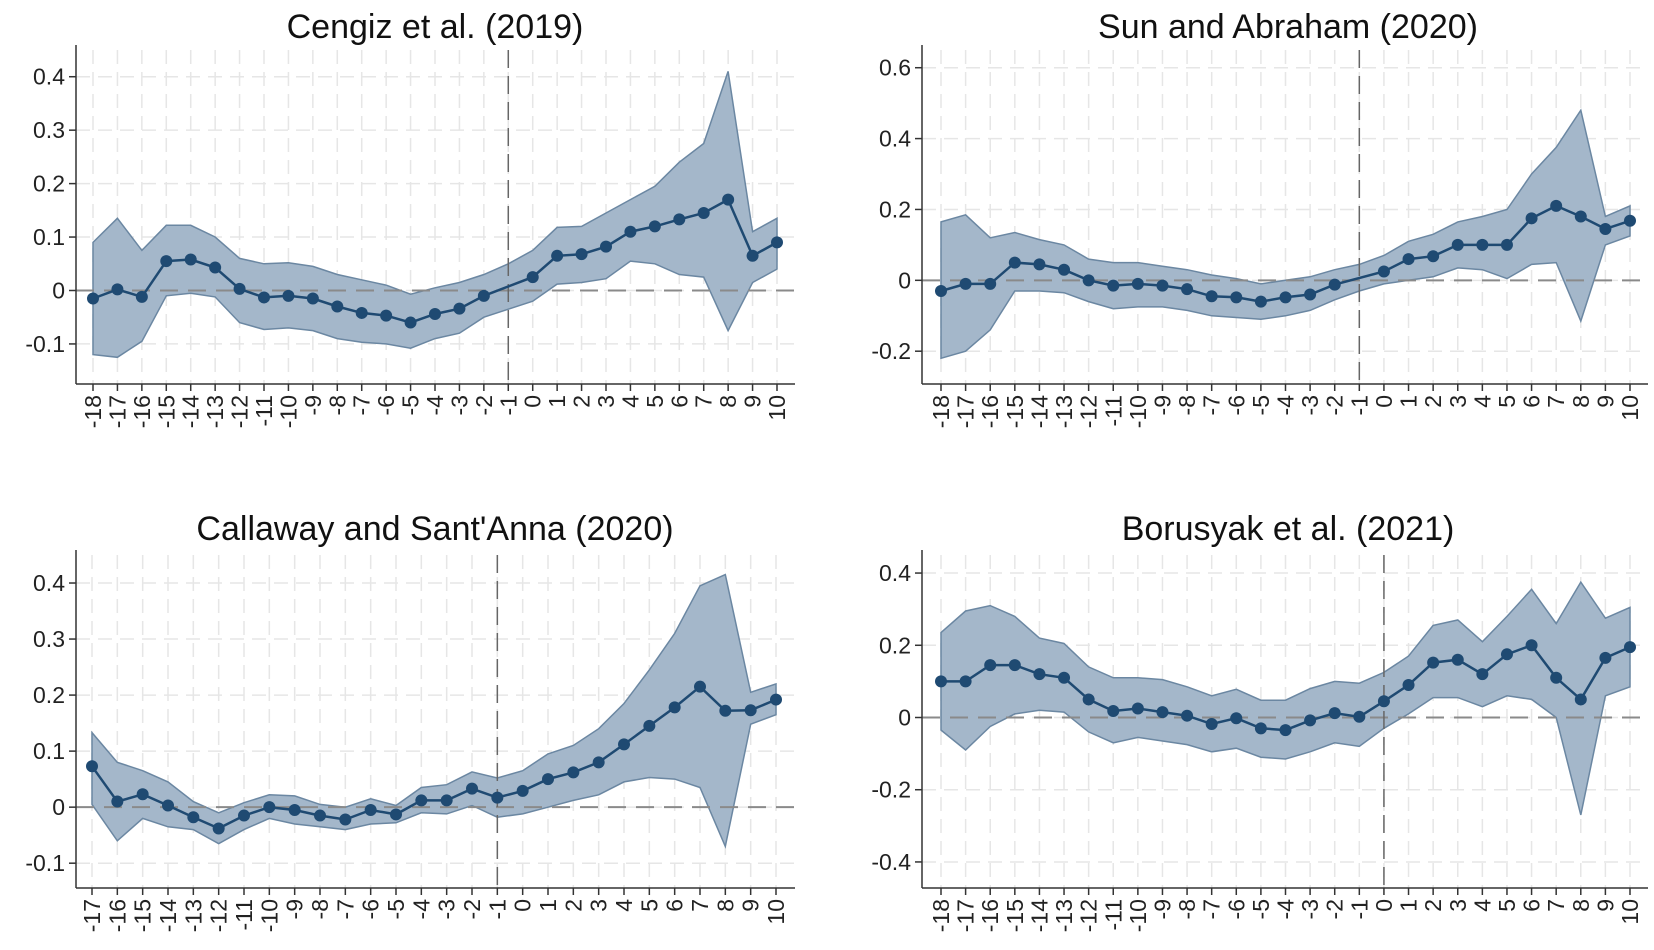  I want to click on x-tick-label: 2, so click(573, 905).